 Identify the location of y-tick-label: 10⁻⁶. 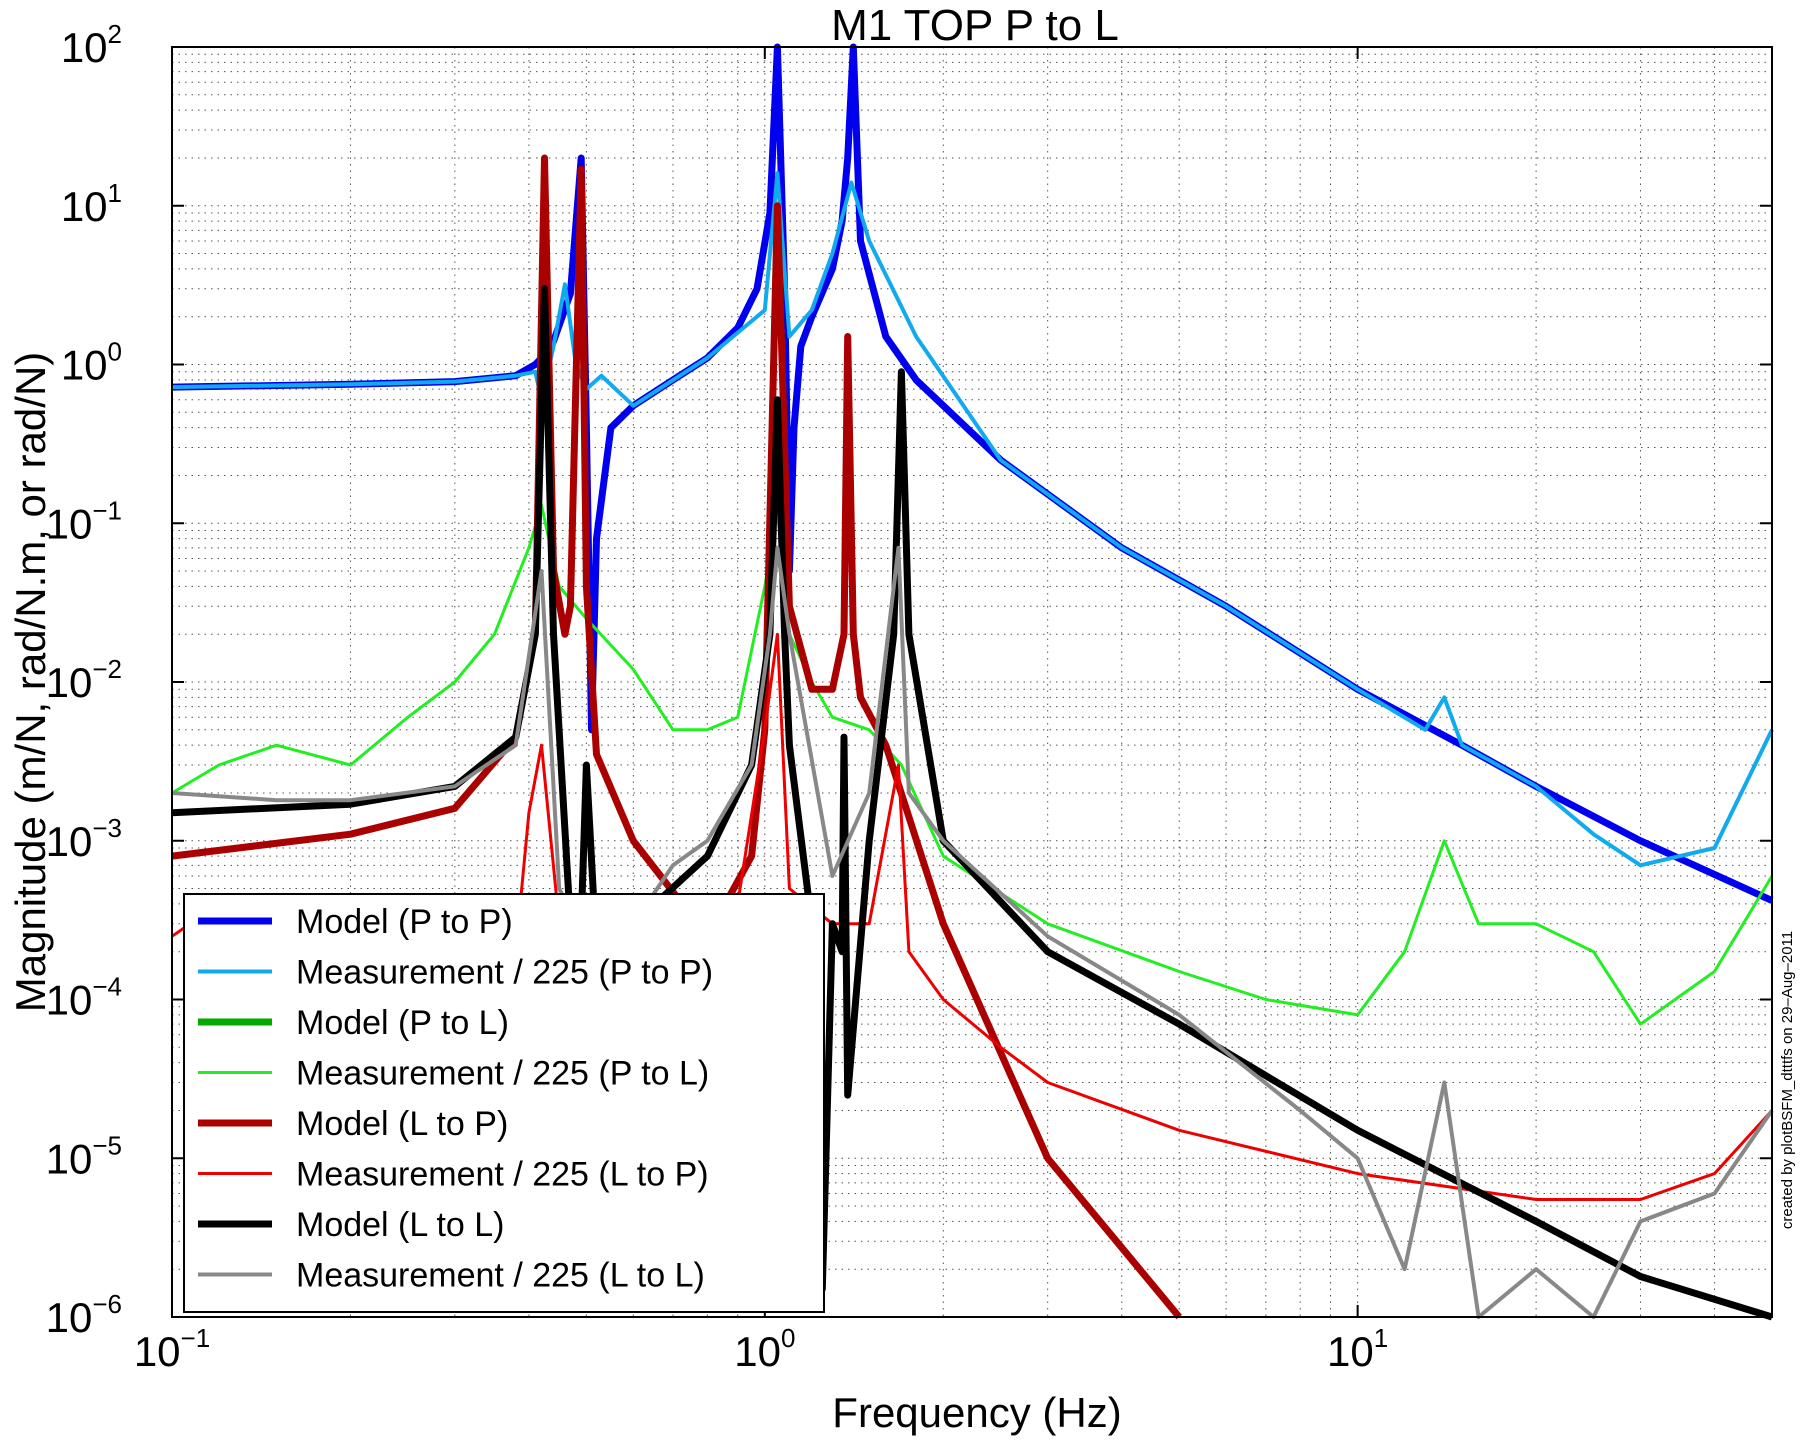
(84, 1315).